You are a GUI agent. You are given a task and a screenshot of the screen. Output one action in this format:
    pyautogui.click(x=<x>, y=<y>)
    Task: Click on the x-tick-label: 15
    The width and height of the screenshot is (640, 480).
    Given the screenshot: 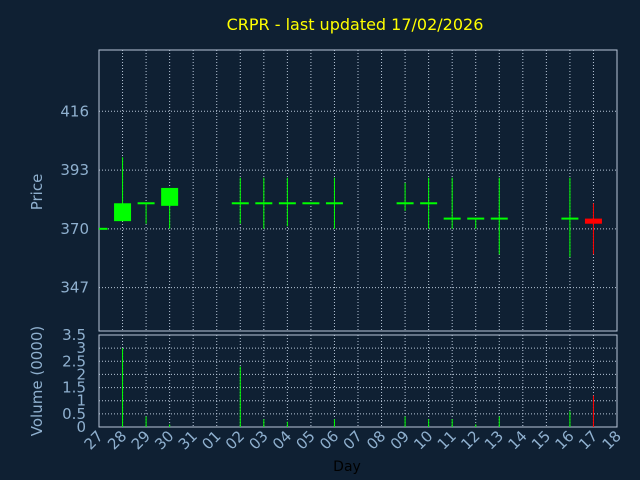 What is the action you would take?
    pyautogui.click(x=541, y=440)
    